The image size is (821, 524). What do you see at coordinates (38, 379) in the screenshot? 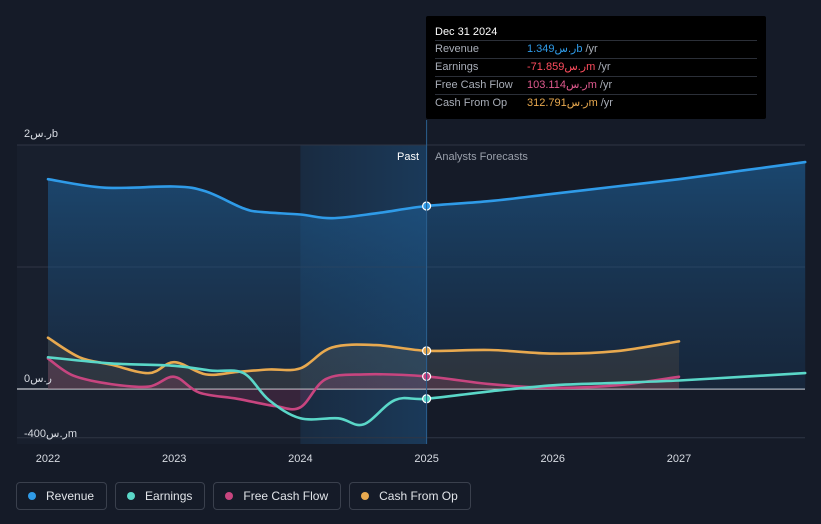
I see `y-tick-zero: ر.س0` at bounding box center [38, 379].